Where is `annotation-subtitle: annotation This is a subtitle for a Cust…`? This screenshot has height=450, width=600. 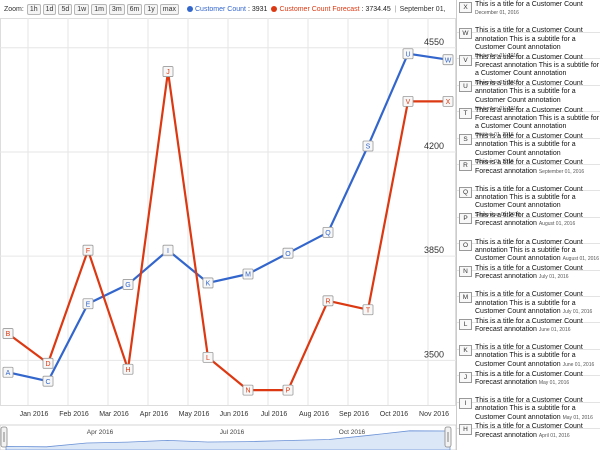
annotation-subtitle: annotation This is a subtitle for a Cust… is located at coordinates (525, 96).